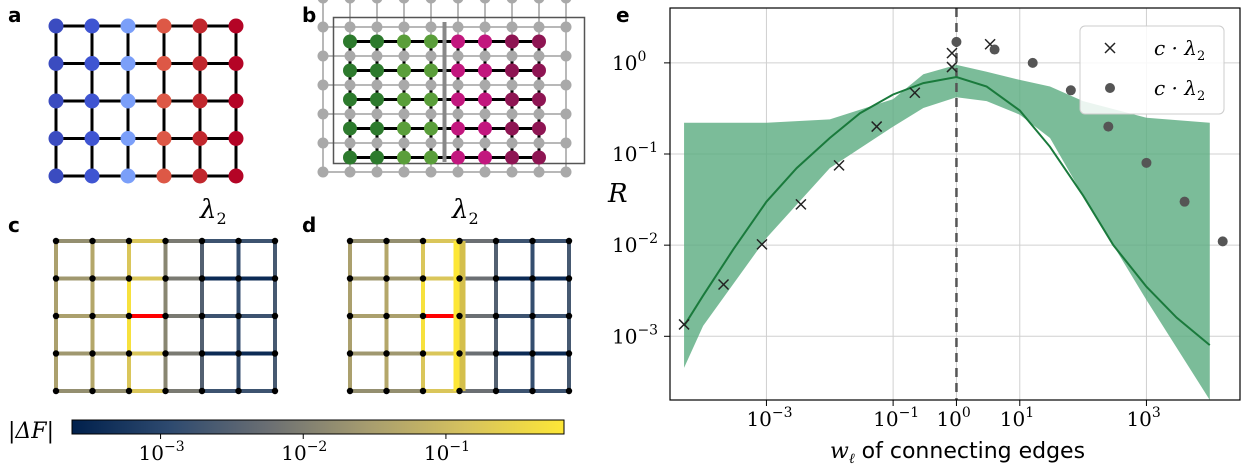  I want to click on panel-letter-c: c, so click(14, 225).